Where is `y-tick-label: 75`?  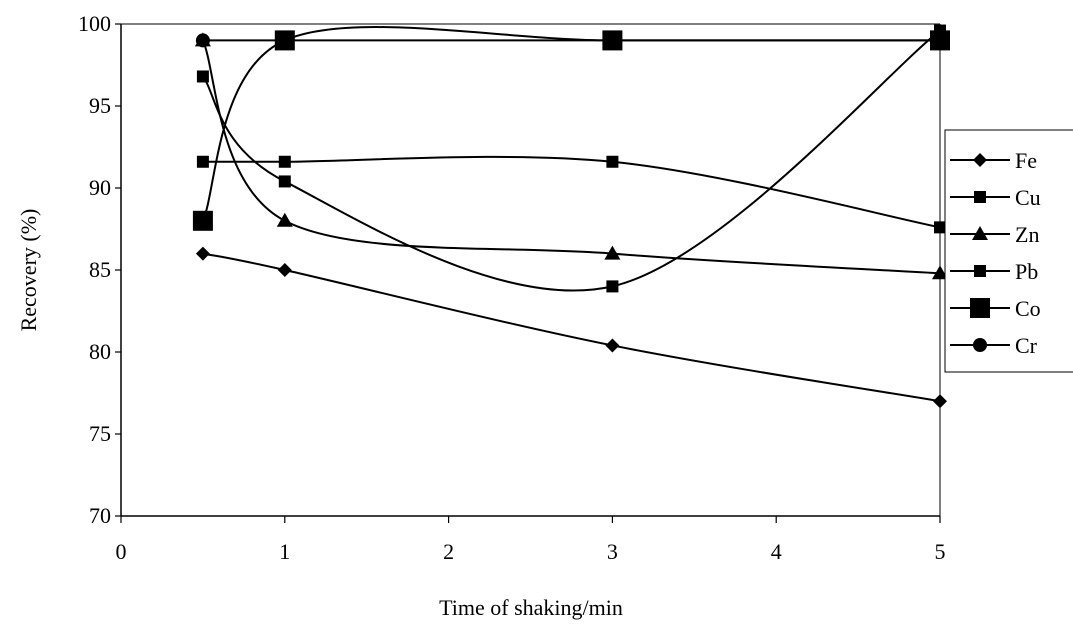 y-tick-label: 75 is located at coordinates (100, 433).